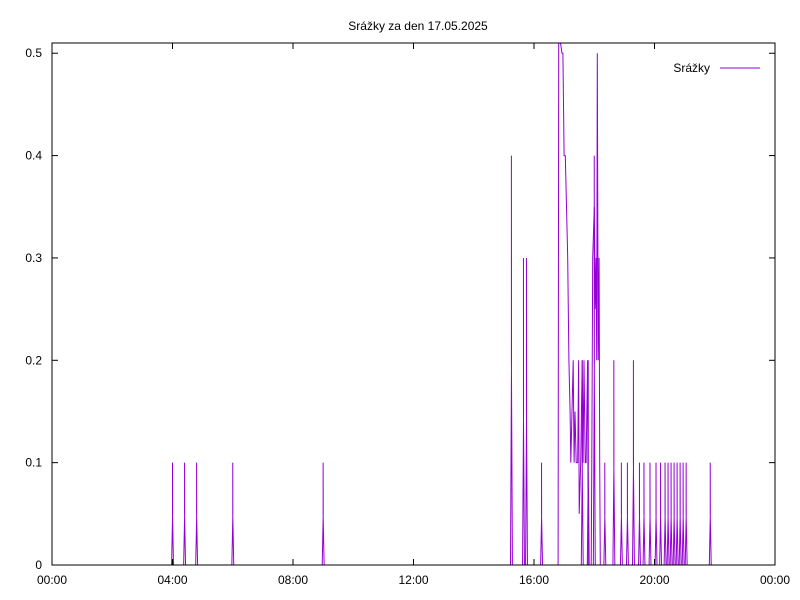  What do you see at coordinates (418, 26) in the screenshot?
I see `chart-title: Srážky za den 17.05.2025` at bounding box center [418, 26].